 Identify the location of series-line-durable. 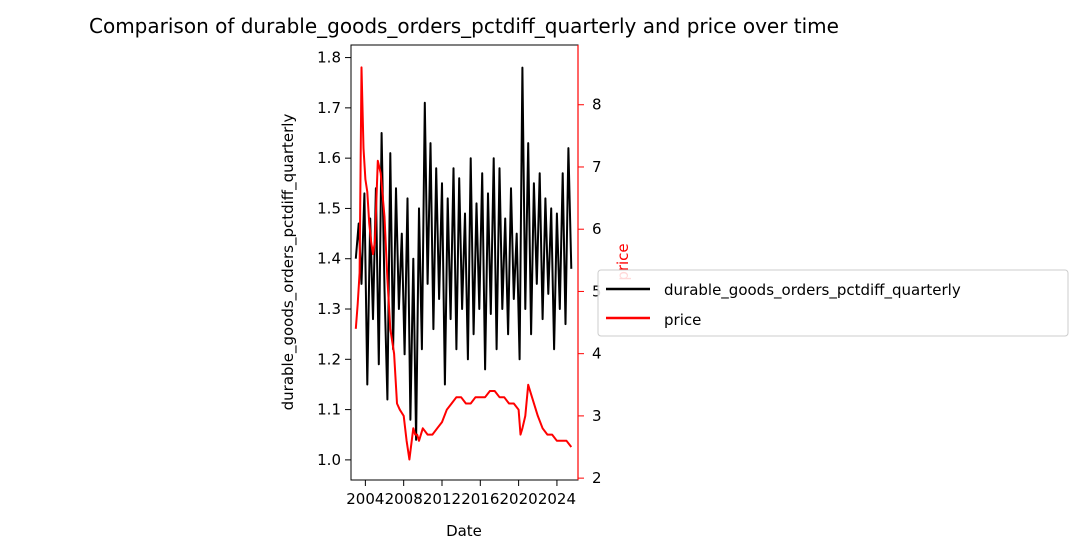
(463, 253).